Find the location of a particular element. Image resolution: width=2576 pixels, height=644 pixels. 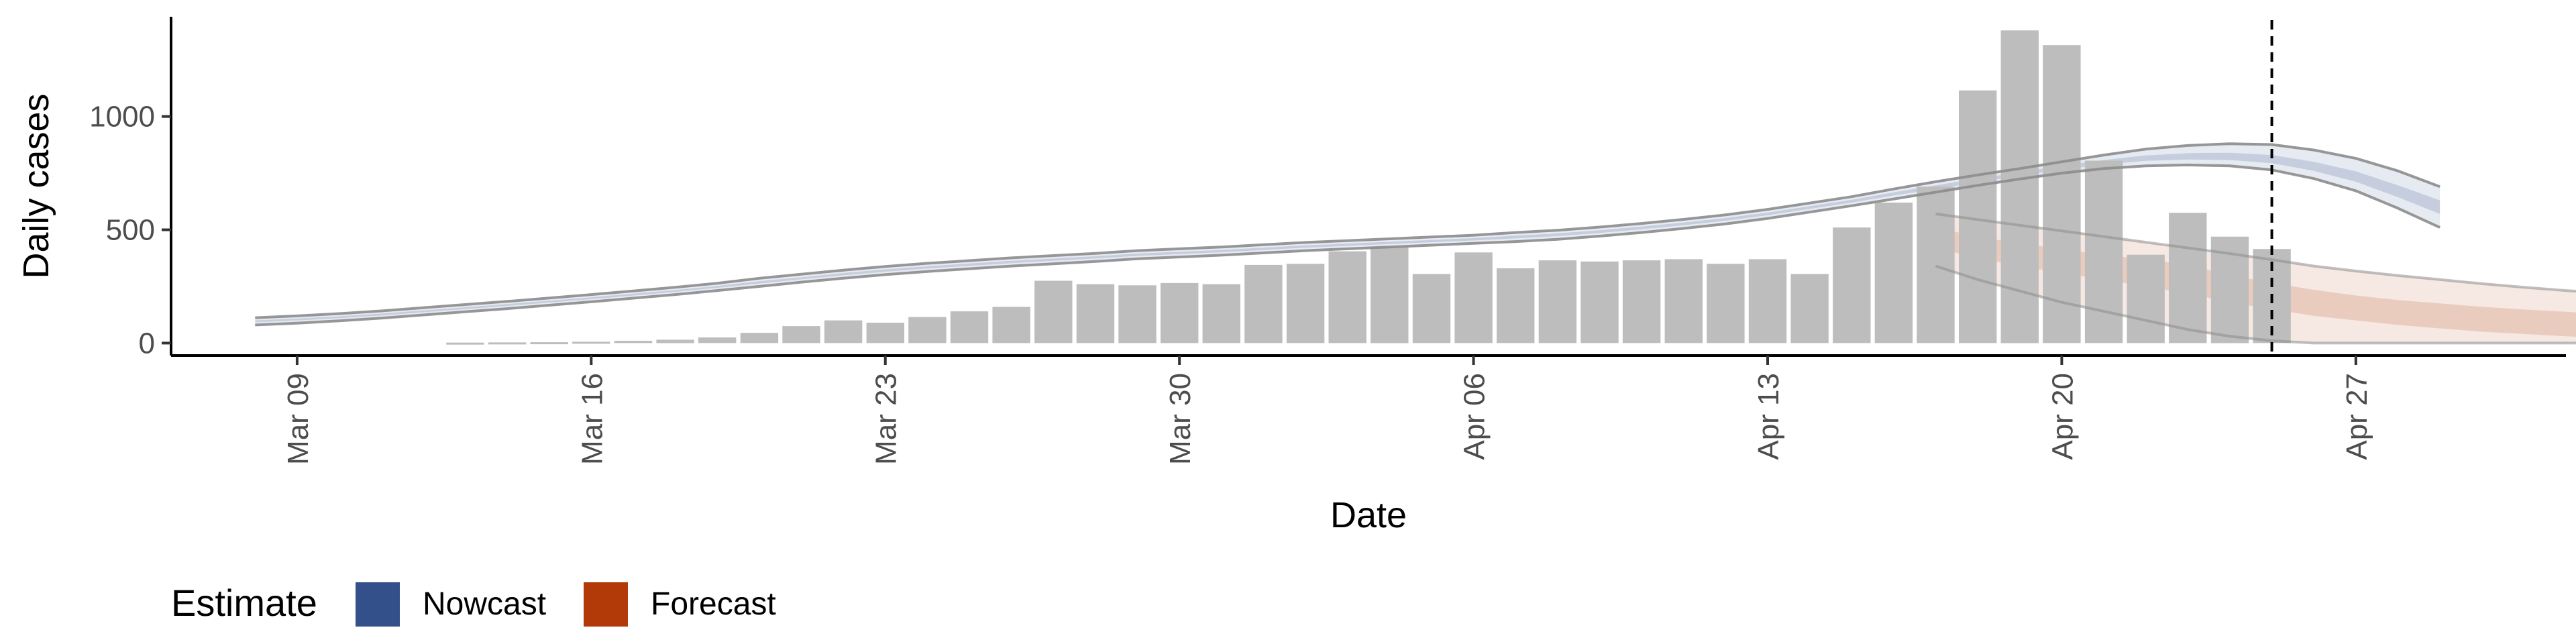

legend-label: Forecast is located at coordinates (713, 604).